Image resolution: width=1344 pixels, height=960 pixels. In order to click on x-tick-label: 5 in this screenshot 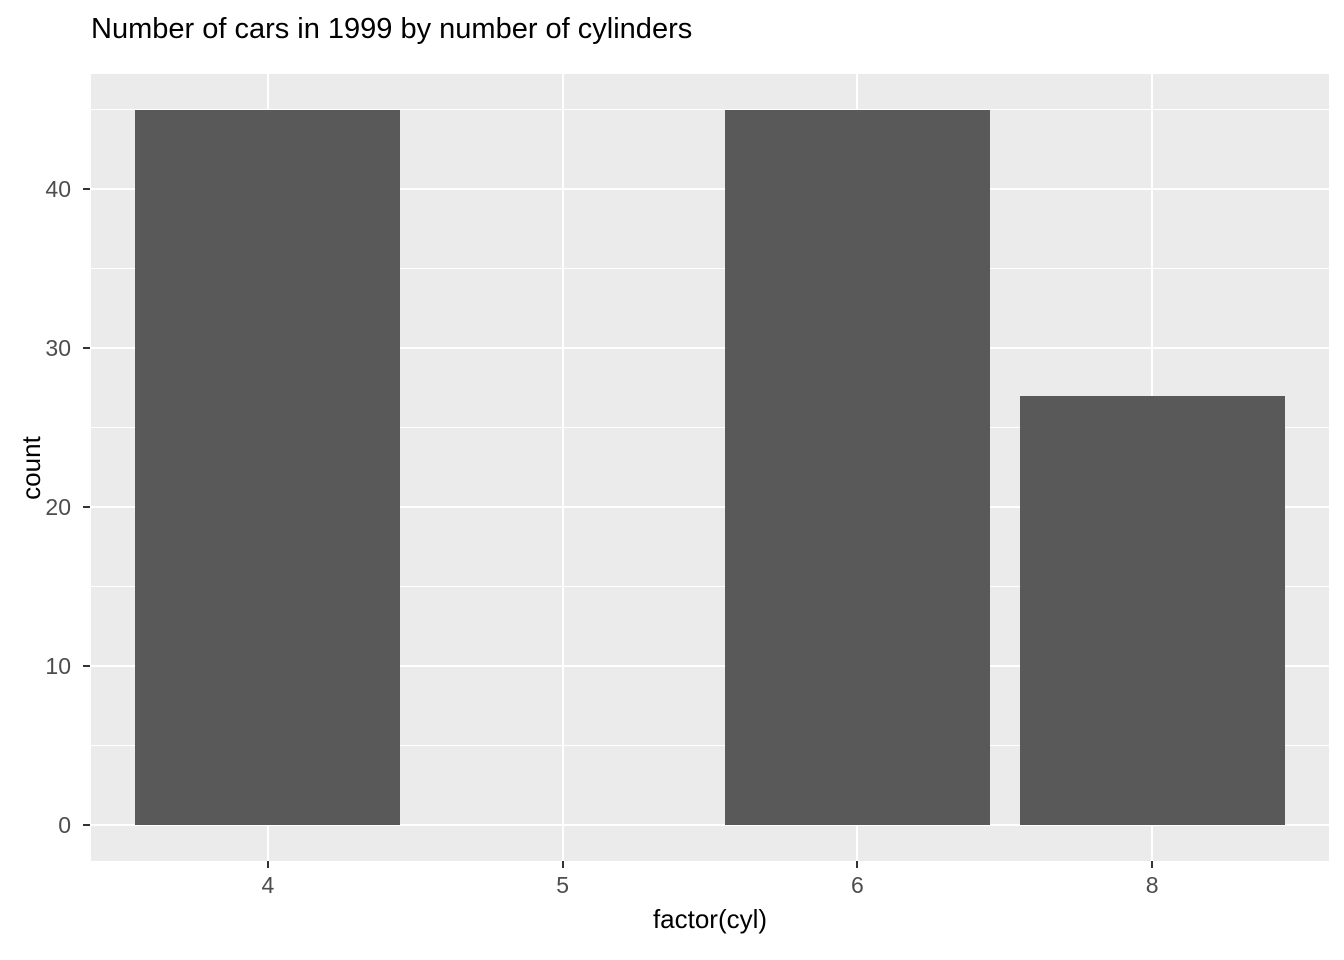, I will do `click(562, 885)`.